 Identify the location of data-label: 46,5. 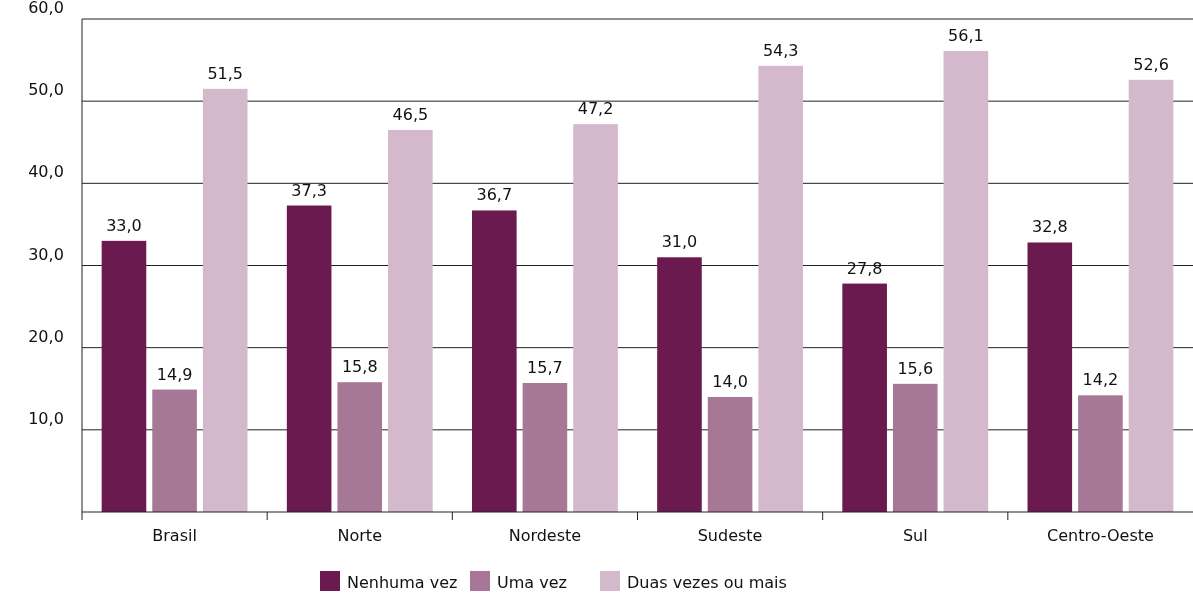
(410, 114).